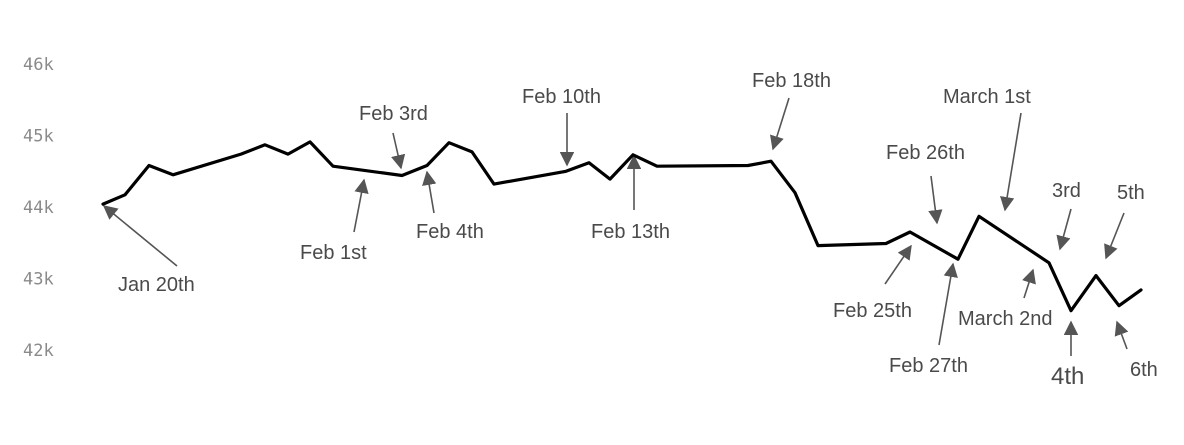 The width and height of the screenshot is (1184, 445). I want to click on y-axis-ticks: 46k 45k 44k 43k 42k, so click(38, 208).